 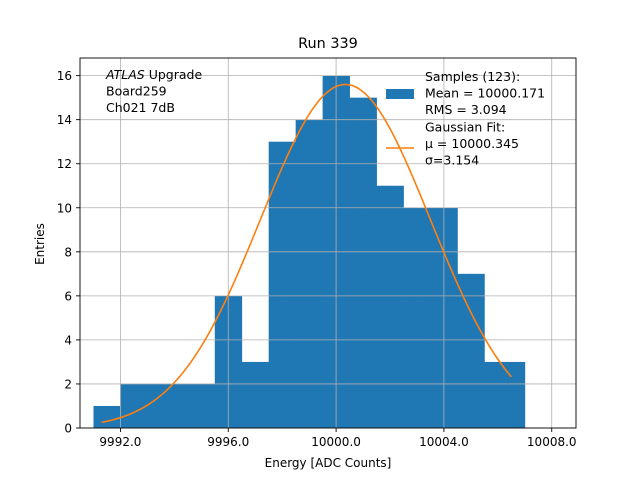 I want to click on x-tick-label: 9996.0, so click(x=228, y=442).